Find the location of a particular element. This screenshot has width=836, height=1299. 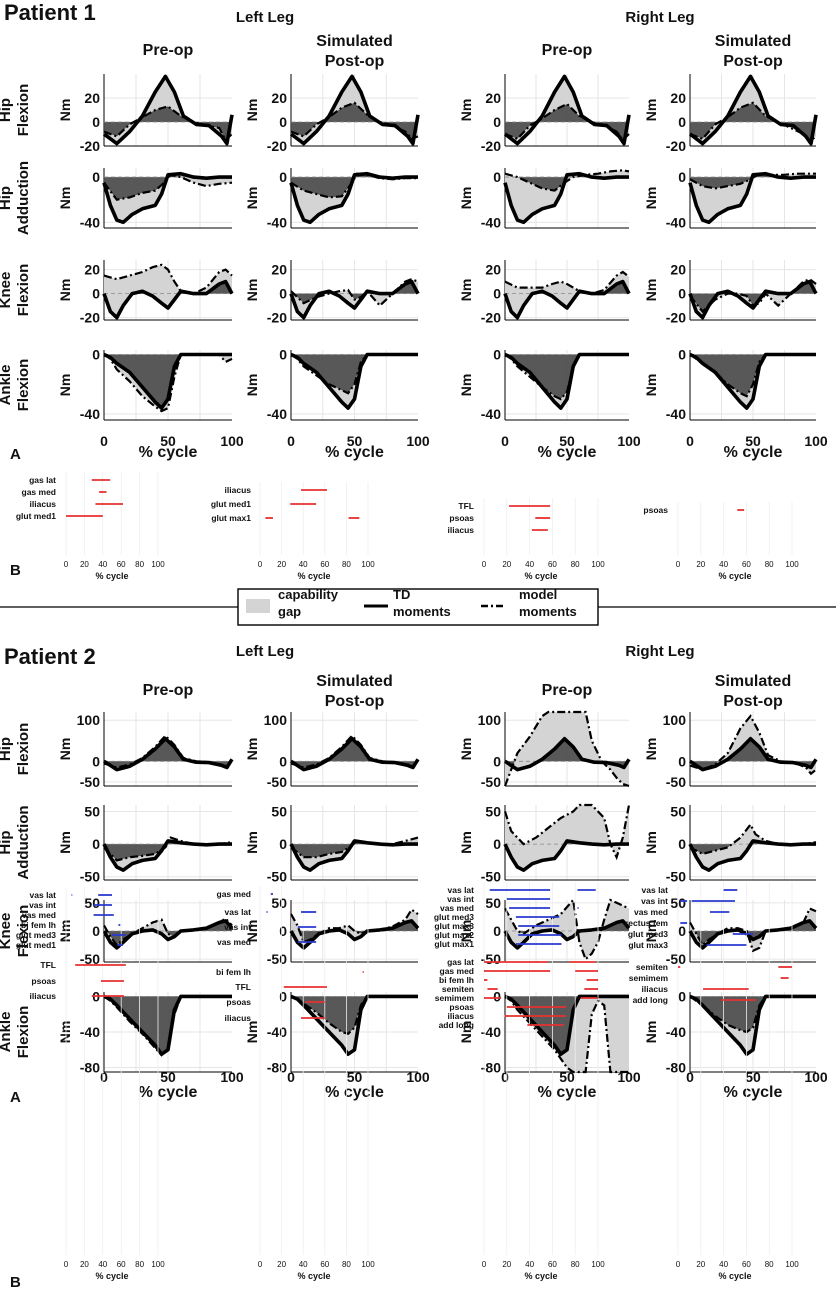

legend-label: TD is located at coordinates (401, 594).